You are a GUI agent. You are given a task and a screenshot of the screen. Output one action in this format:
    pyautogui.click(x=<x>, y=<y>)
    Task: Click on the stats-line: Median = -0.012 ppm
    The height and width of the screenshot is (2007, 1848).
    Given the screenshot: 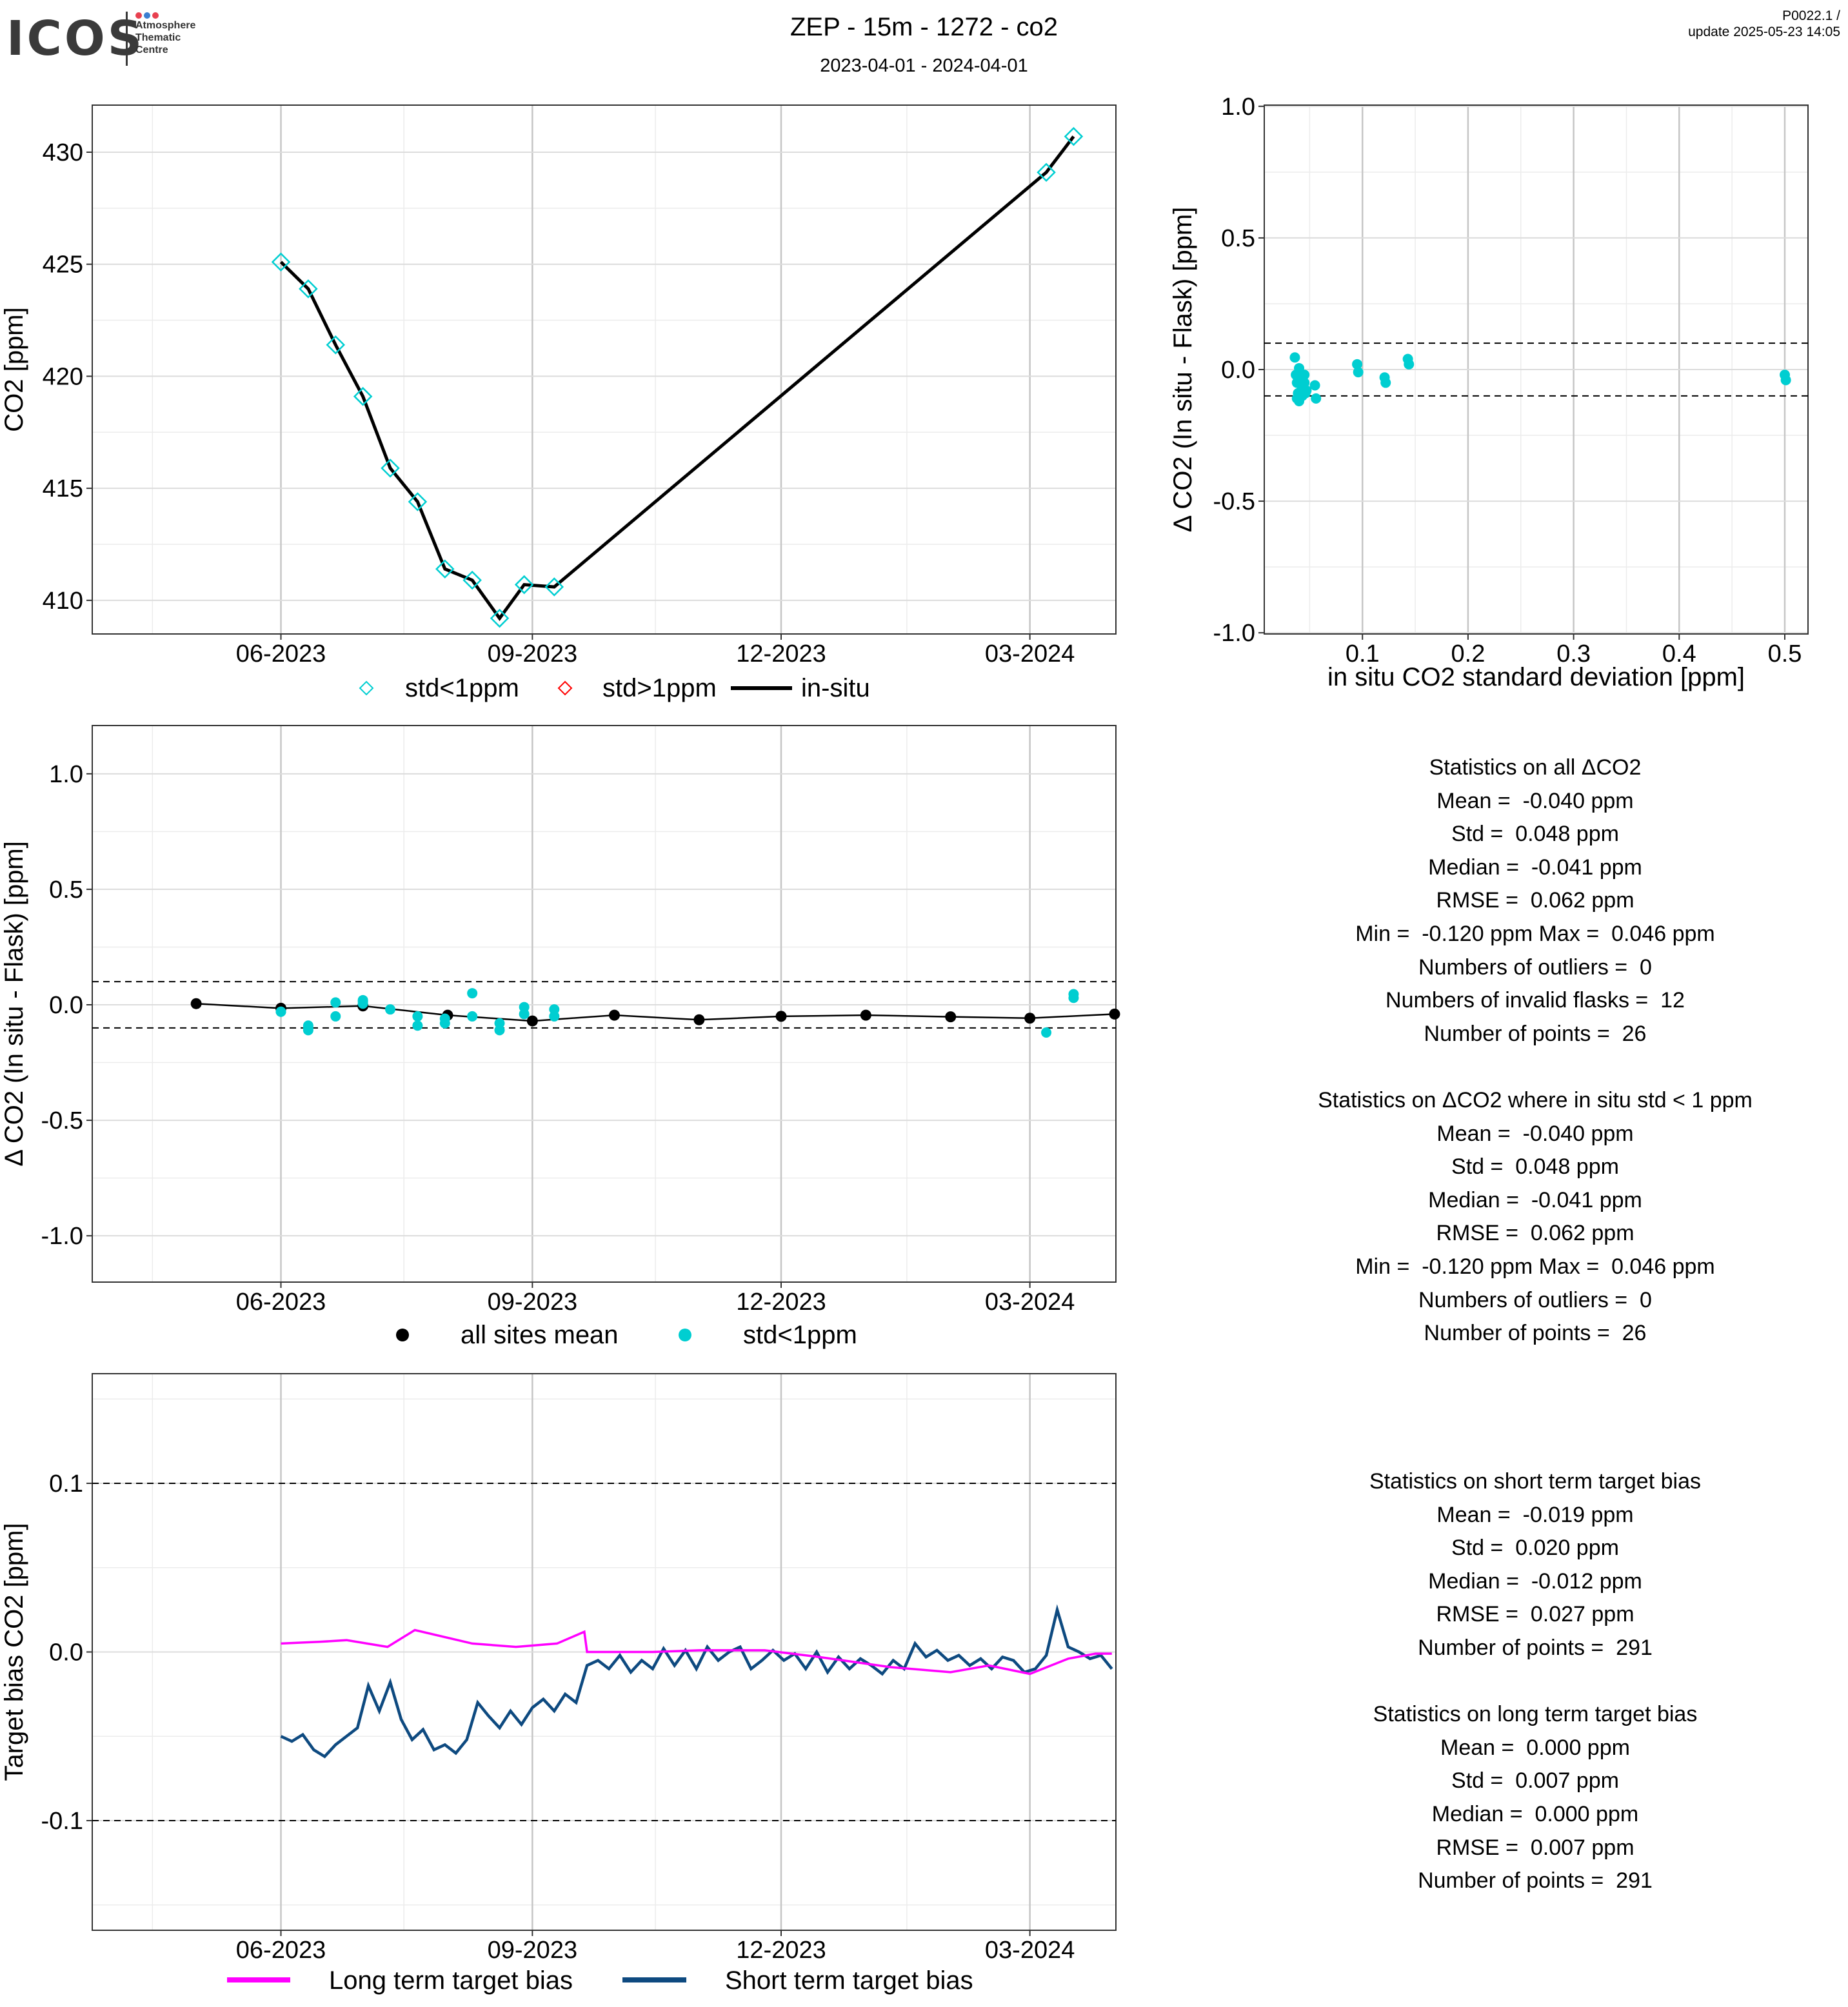 What is the action you would take?
    pyautogui.click(x=1535, y=1581)
    